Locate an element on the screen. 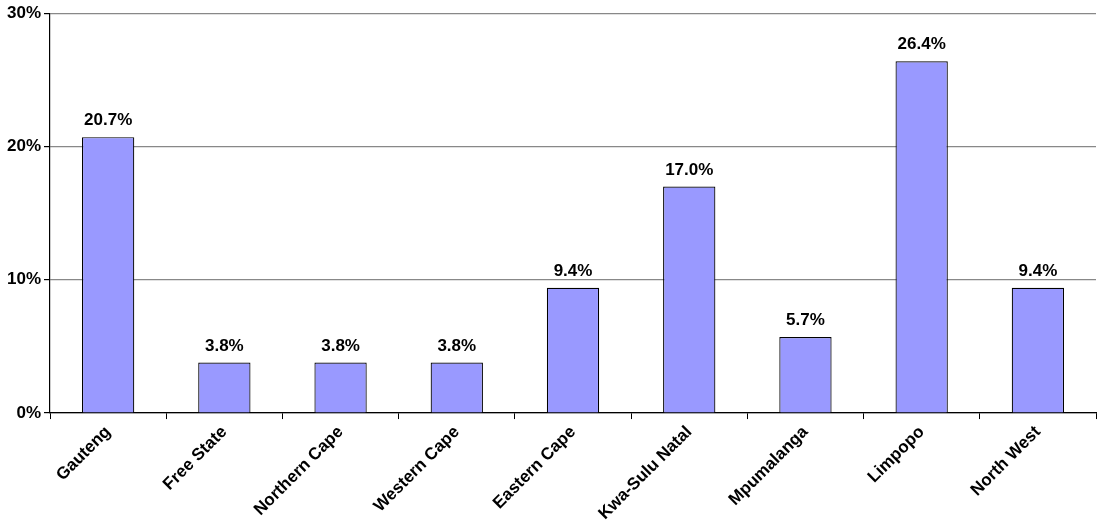 The height and width of the screenshot is (527, 1106). y-tick-label: 20% is located at coordinates (24, 146).